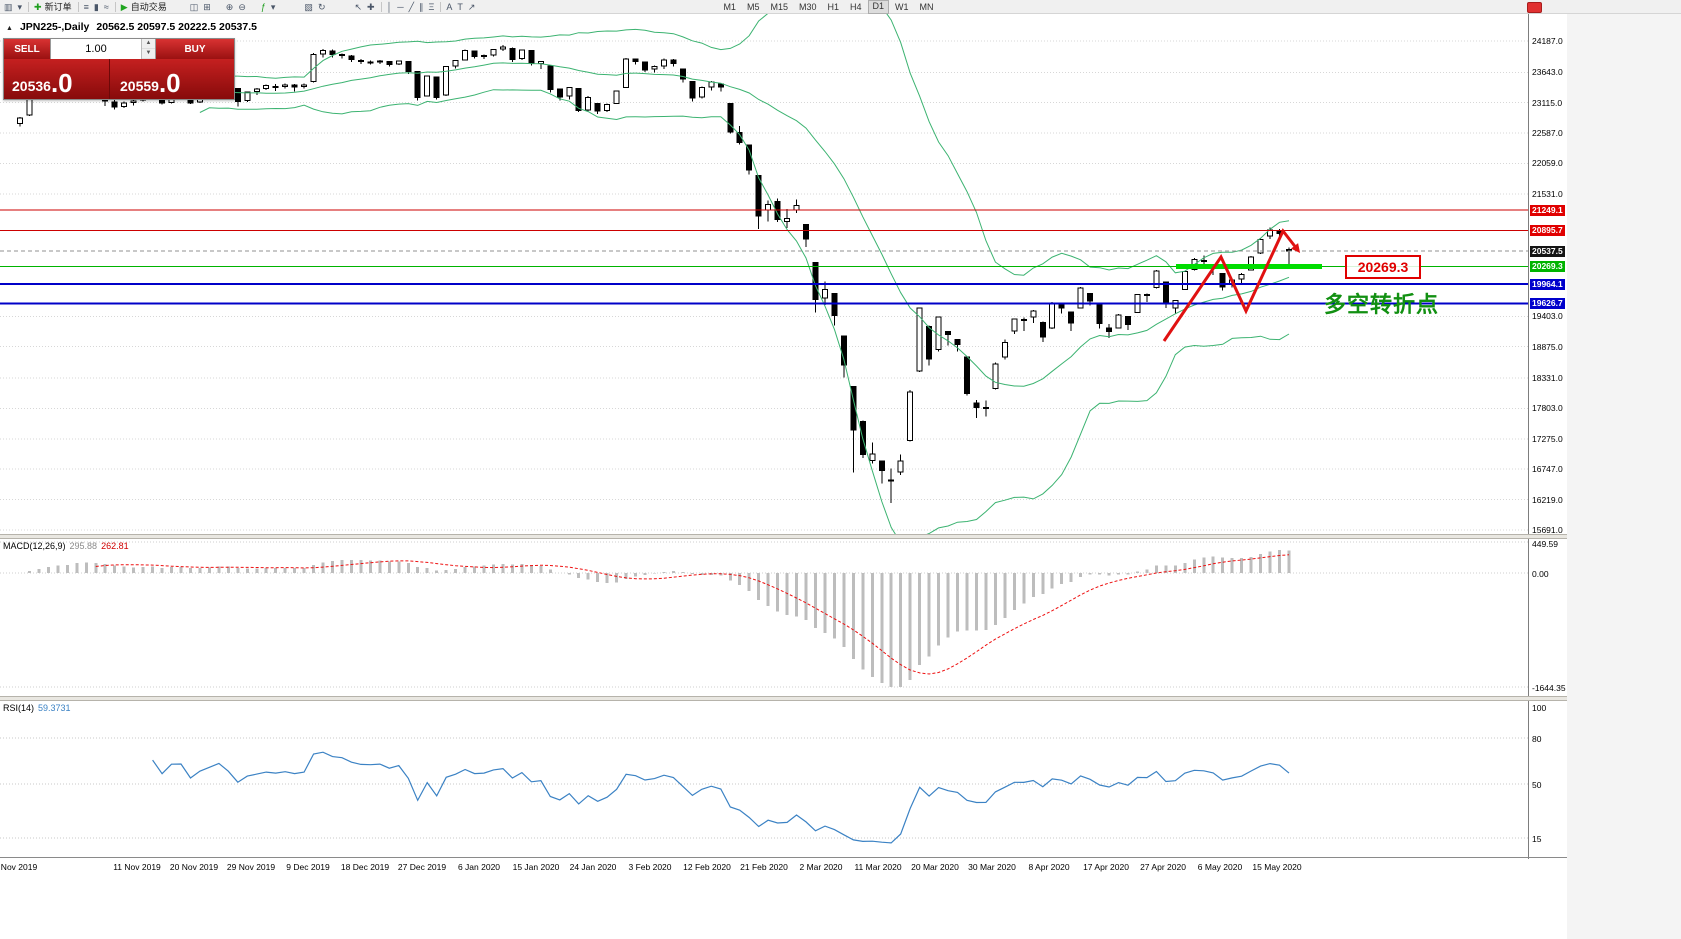 The height and width of the screenshot is (939, 1681). Describe the element at coordinates (721, 797) in the screenshot. I see `rsi-line` at that location.